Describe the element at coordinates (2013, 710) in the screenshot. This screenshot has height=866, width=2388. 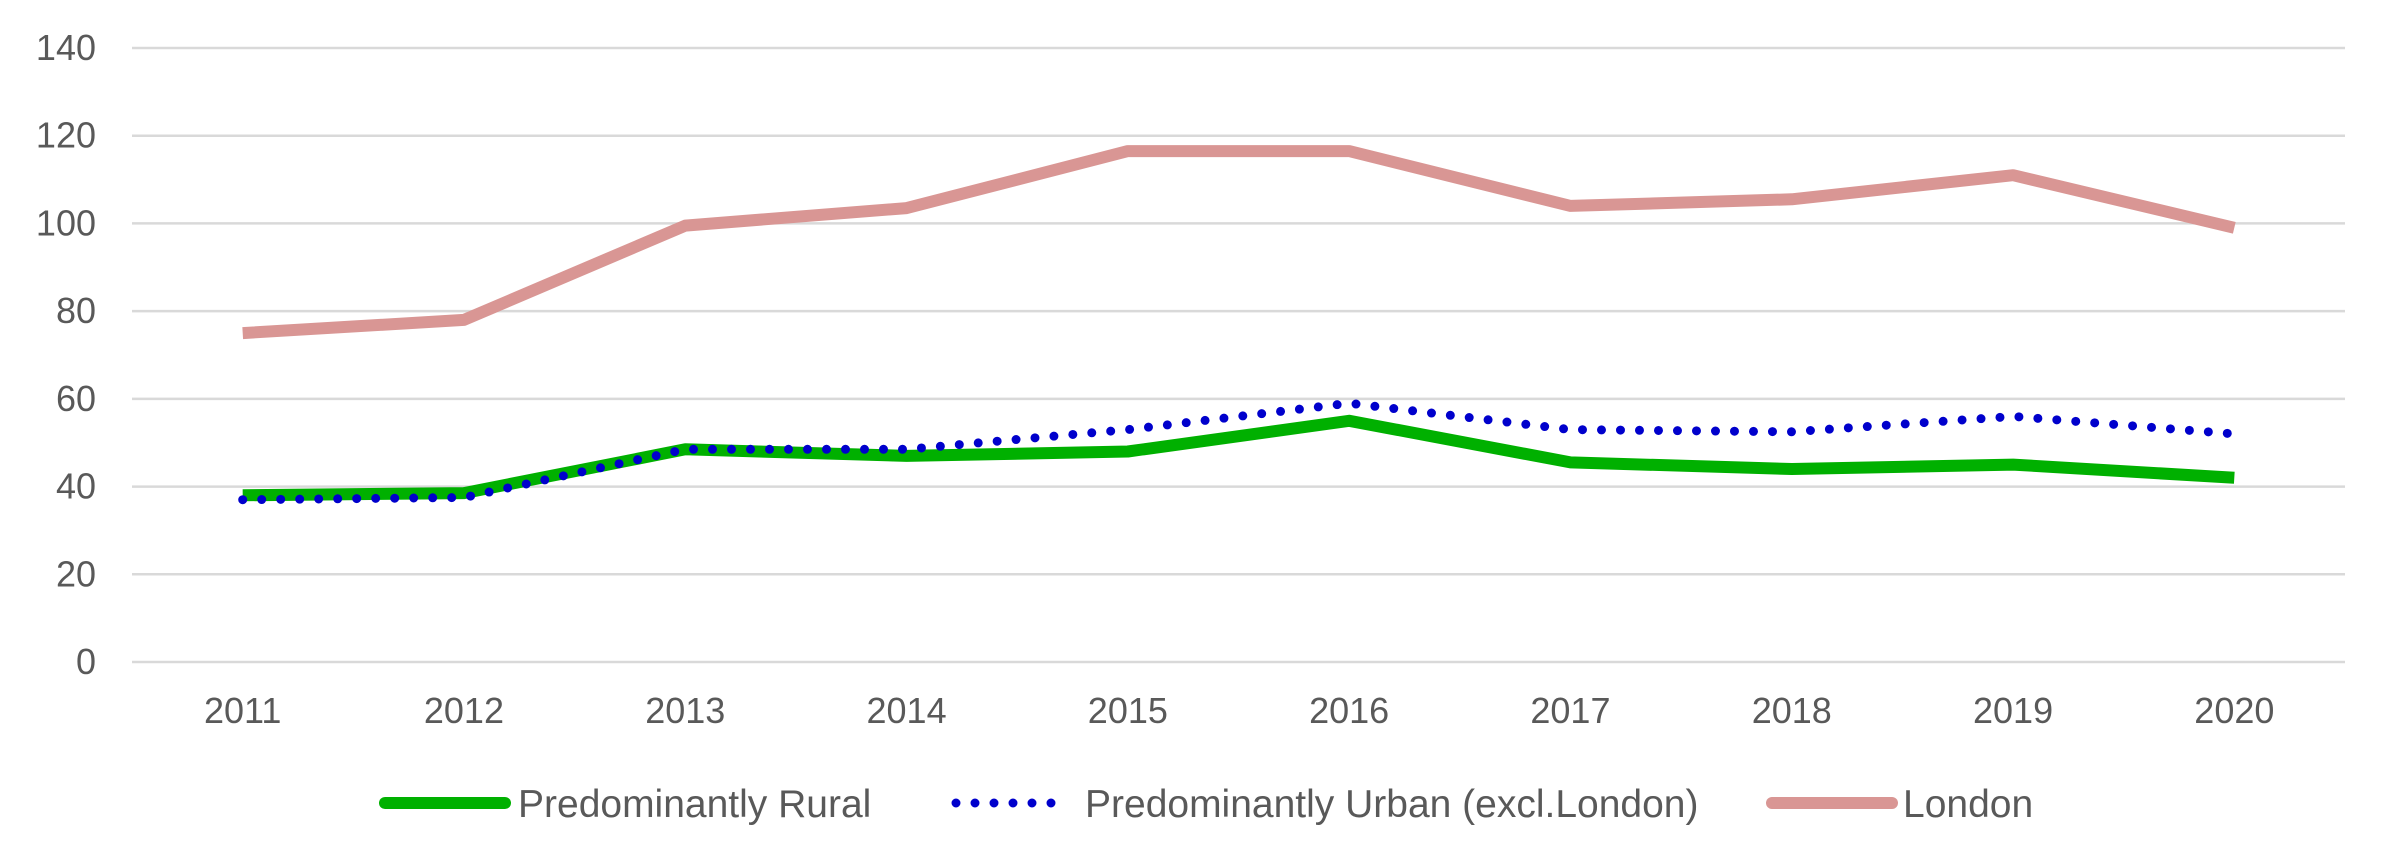
I see `x-tick-label: 2019` at that location.